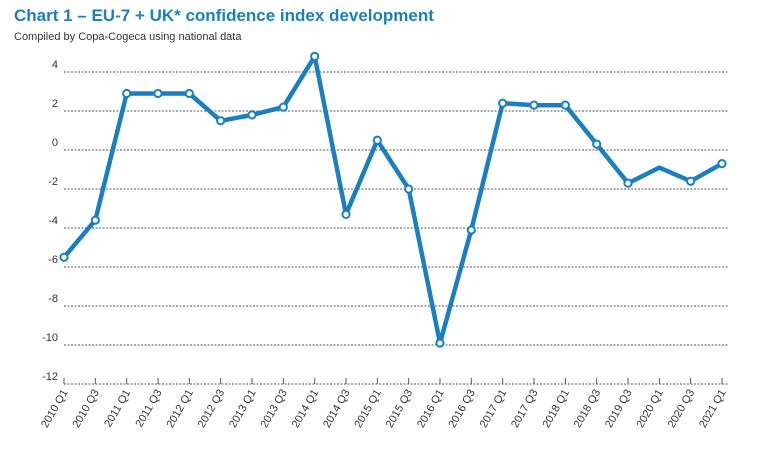 The width and height of the screenshot is (766, 456). Describe the element at coordinates (524, 409) in the screenshot. I see `x-tick-label: 2017 Q3` at that location.